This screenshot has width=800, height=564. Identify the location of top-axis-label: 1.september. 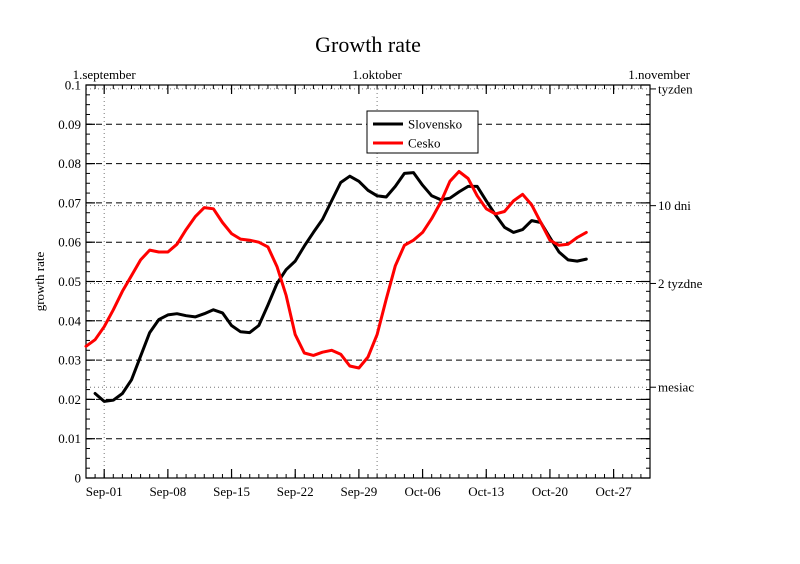
(105, 74).